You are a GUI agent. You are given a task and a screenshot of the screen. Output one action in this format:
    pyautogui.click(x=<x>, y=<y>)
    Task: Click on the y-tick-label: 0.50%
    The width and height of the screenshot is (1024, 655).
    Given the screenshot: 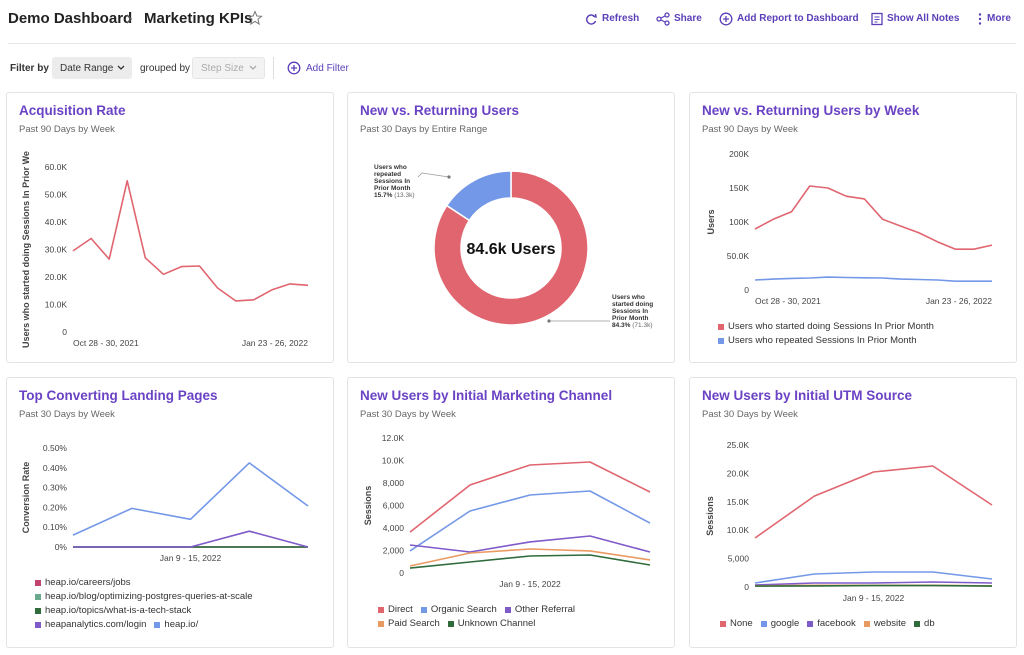 What is the action you would take?
    pyautogui.click(x=55, y=448)
    